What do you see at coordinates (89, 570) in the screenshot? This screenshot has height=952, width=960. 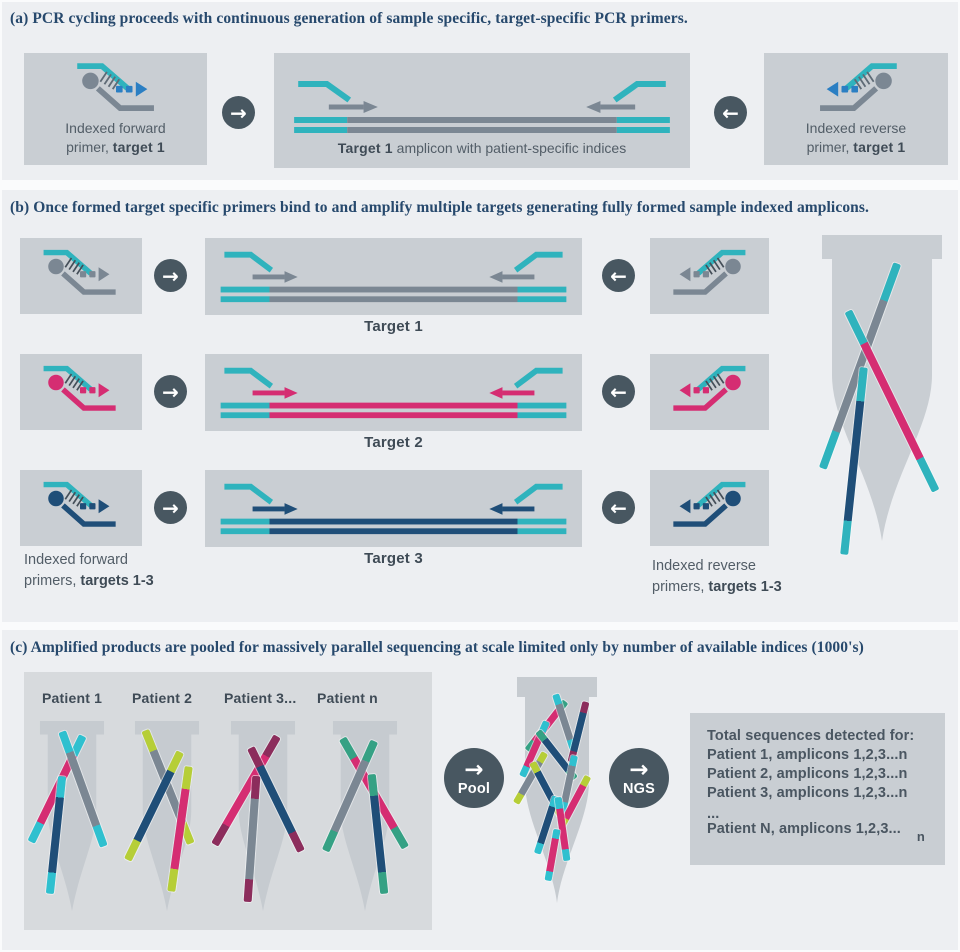 I see `forward-primers-label: Indexed forward primers, targets 1-3` at bounding box center [89, 570].